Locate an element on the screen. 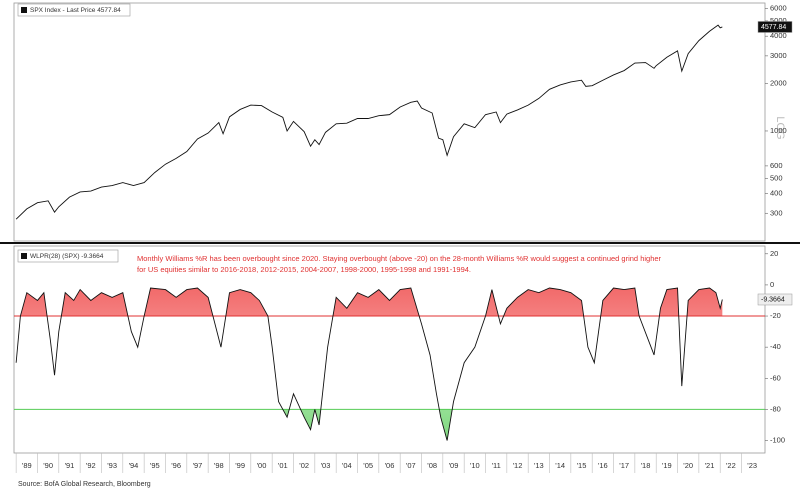 The width and height of the screenshot is (800, 490). x-tick-label: '08 is located at coordinates (432, 465).